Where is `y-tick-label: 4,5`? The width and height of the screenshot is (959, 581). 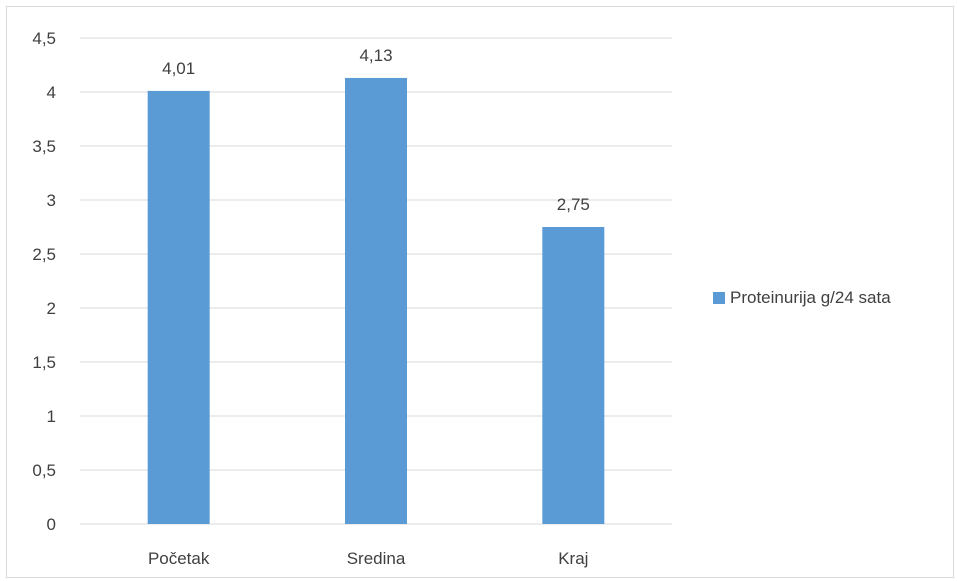 y-tick-label: 4,5 is located at coordinates (44, 38).